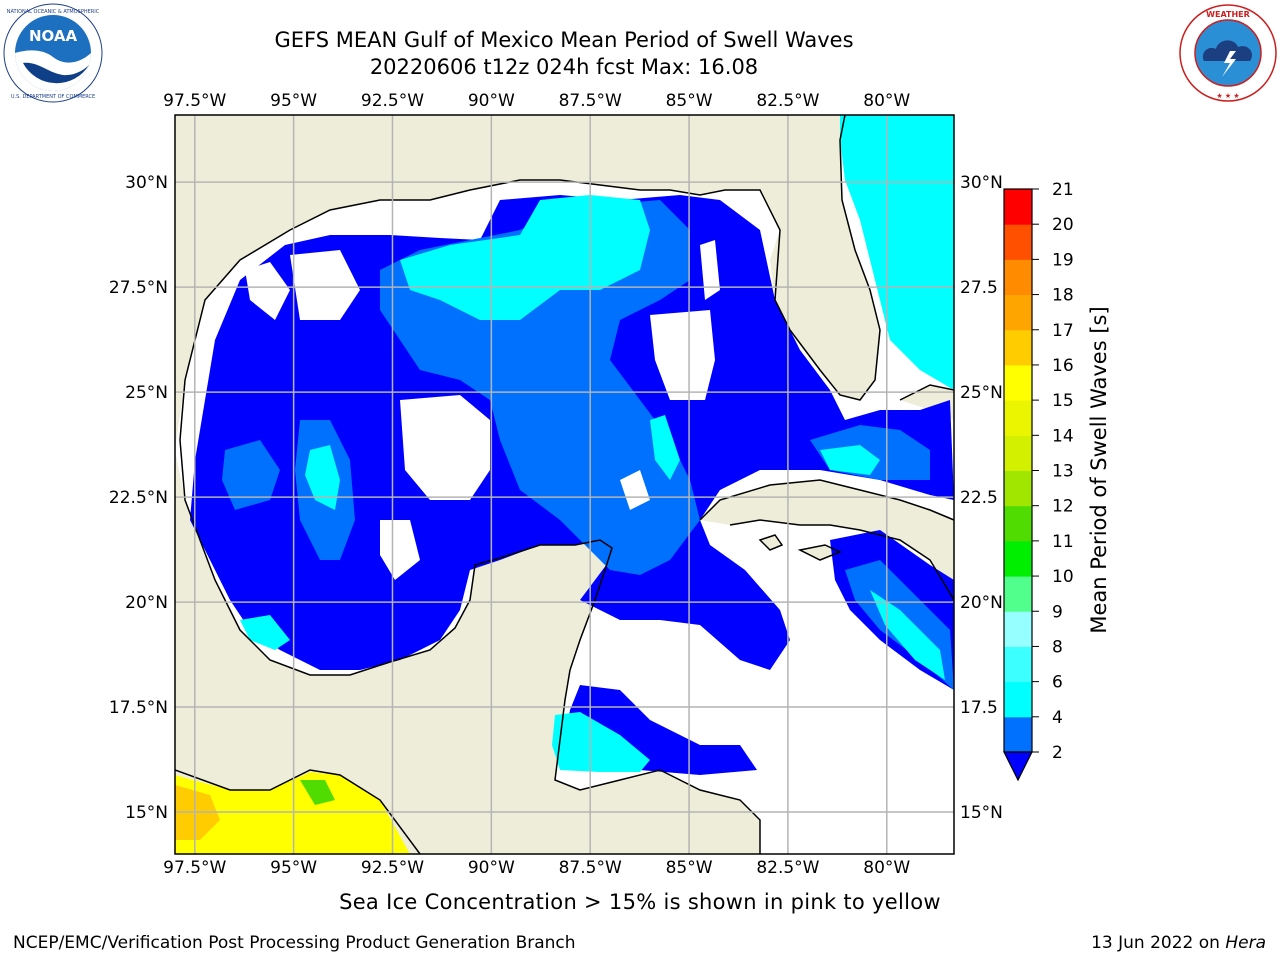  I want to click on swell-region-cyan-south, so click(616, 593).